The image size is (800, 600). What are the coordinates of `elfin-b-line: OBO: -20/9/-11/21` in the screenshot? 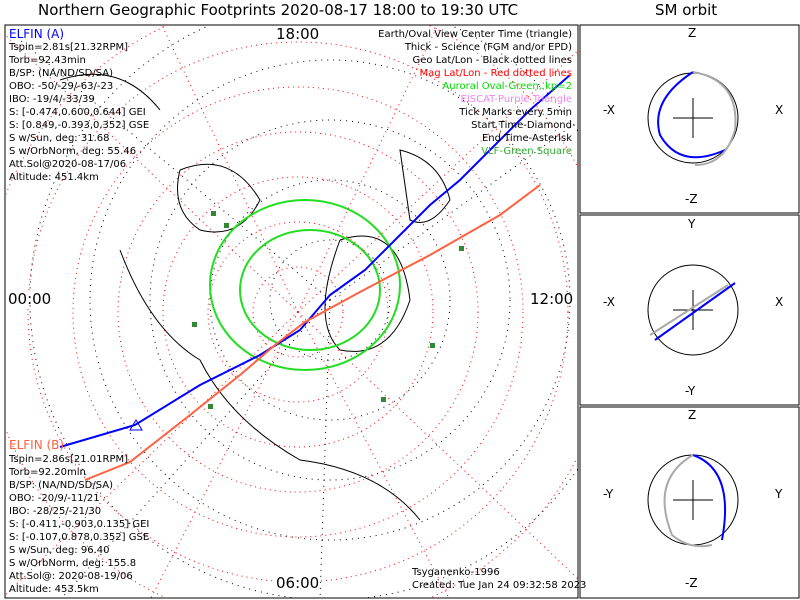 It's located at (54, 498).